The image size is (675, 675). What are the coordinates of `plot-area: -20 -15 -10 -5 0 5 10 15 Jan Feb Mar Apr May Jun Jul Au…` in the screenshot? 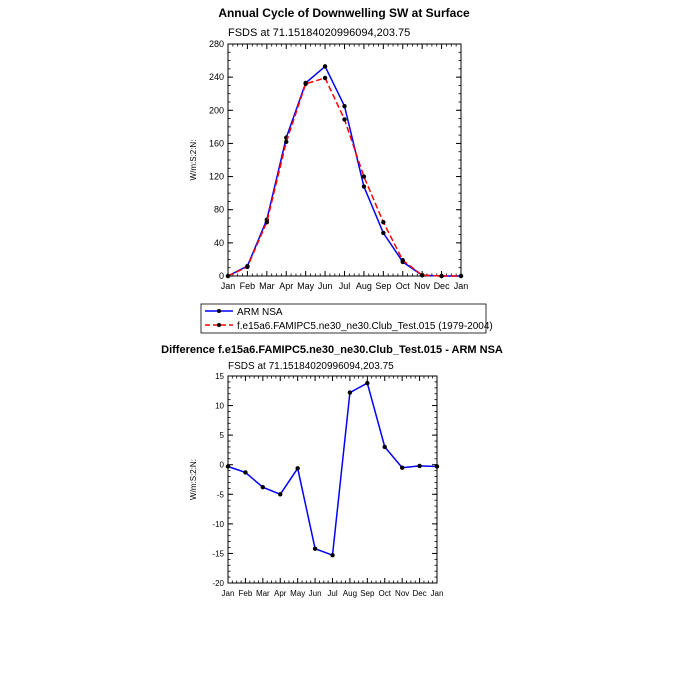 It's located at (316, 485).